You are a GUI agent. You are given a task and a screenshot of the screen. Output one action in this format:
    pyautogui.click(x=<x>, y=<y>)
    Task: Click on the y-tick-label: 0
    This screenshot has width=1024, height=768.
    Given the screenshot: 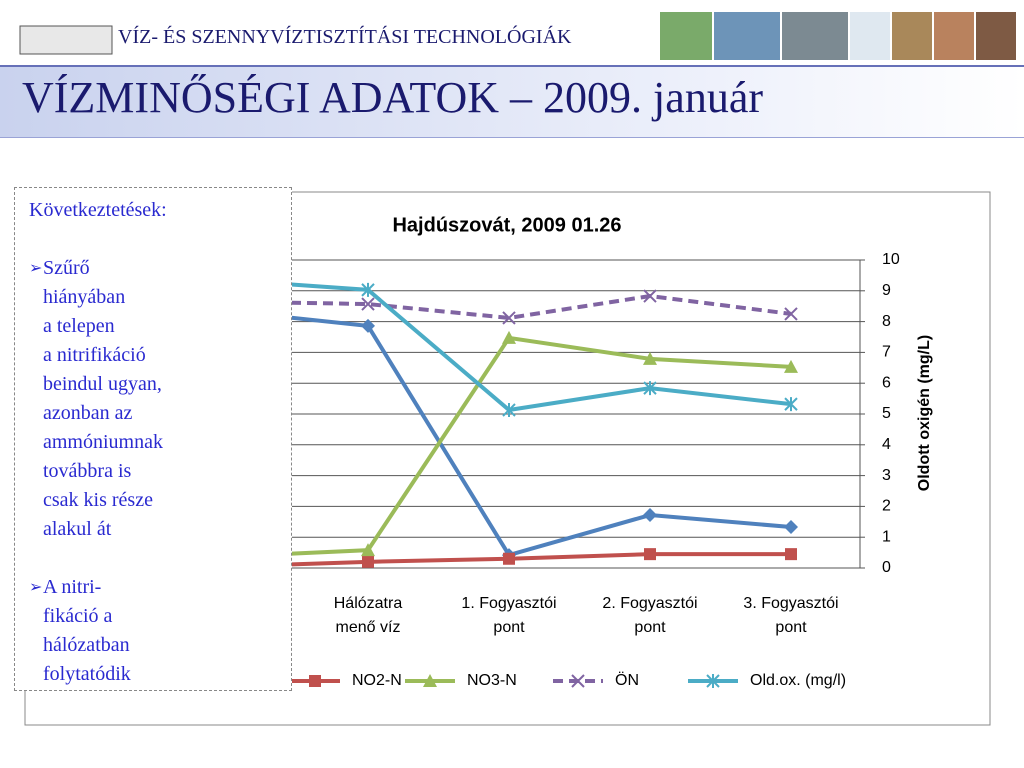 What is the action you would take?
    pyautogui.click(x=886, y=567)
    